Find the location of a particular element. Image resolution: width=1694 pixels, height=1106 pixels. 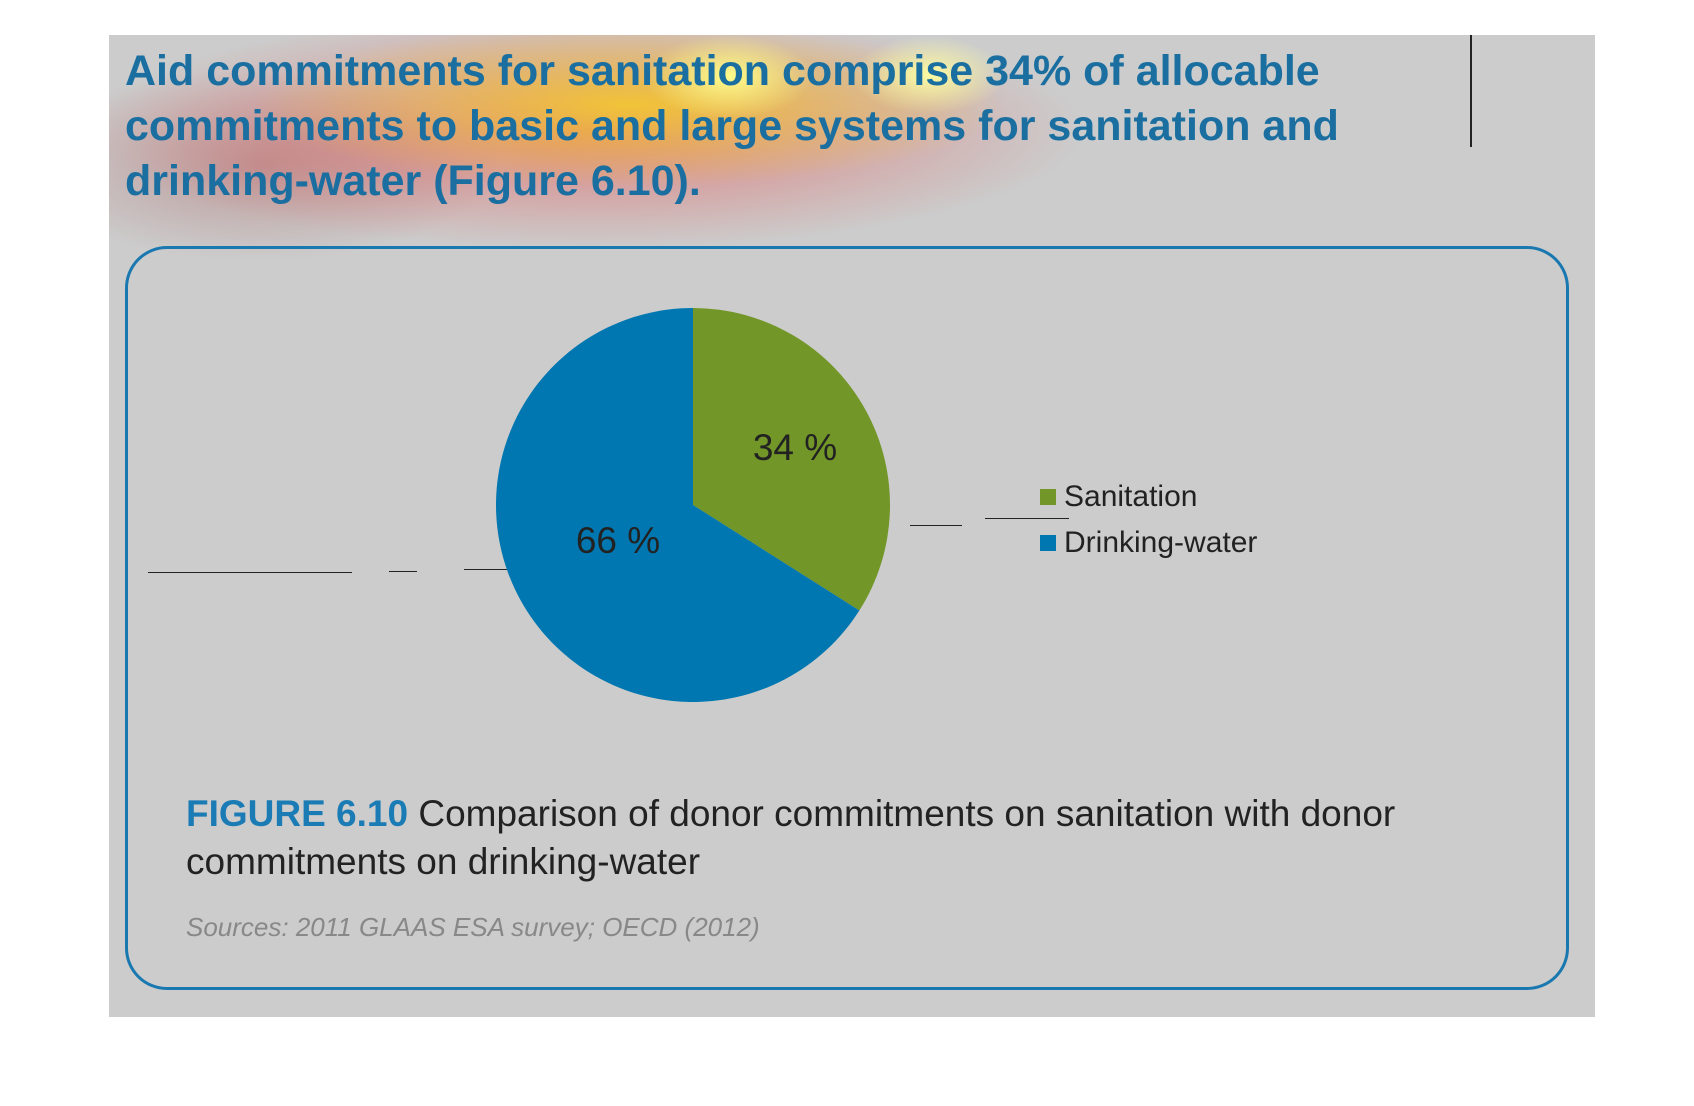

legend-label: Drinking-water is located at coordinates (1161, 542).